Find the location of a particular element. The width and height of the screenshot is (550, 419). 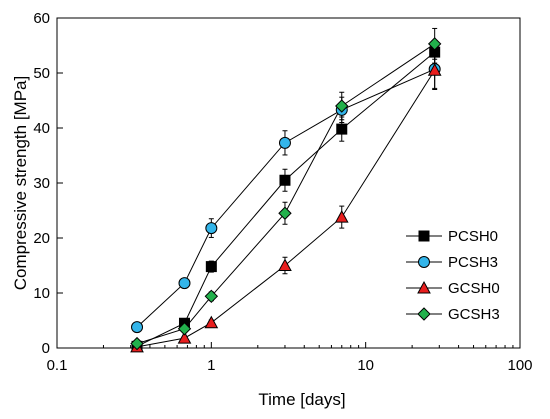

y-tick-label: 20 is located at coordinates (41, 238).